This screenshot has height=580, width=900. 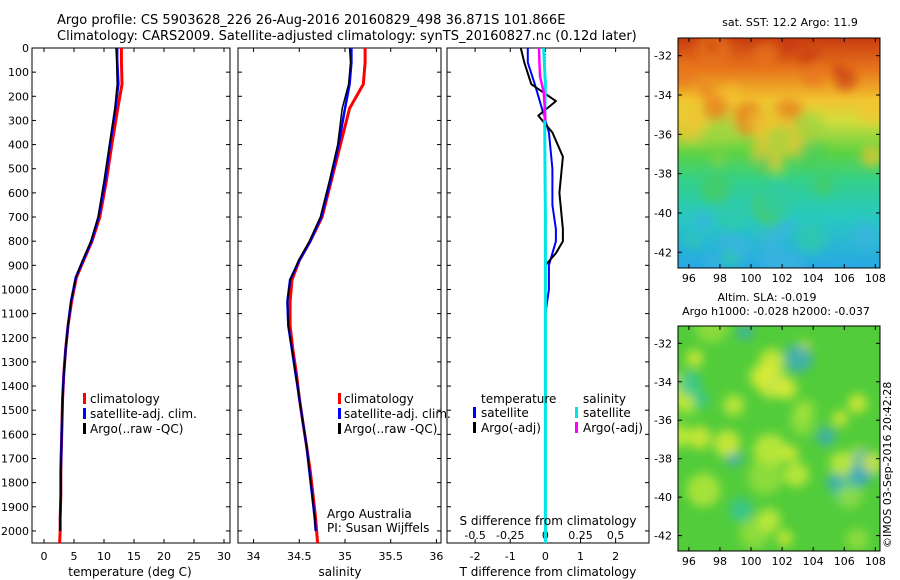 What do you see at coordinates (15, 338) in the screenshot?
I see `depth-tick-label: 1200` at bounding box center [15, 338].